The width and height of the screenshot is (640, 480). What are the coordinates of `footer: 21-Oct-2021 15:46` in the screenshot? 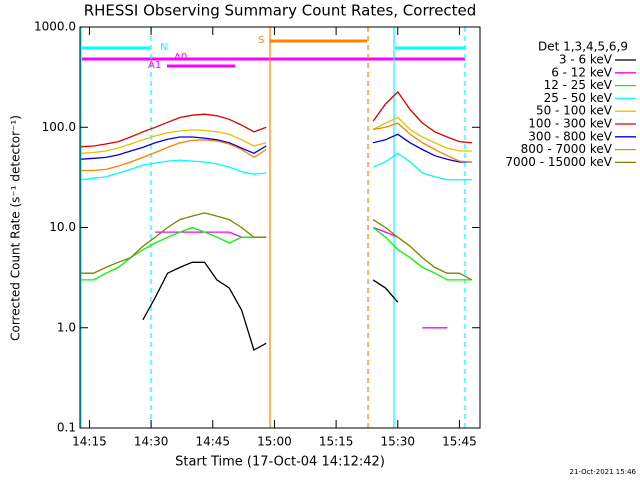 It's located at (603, 472).